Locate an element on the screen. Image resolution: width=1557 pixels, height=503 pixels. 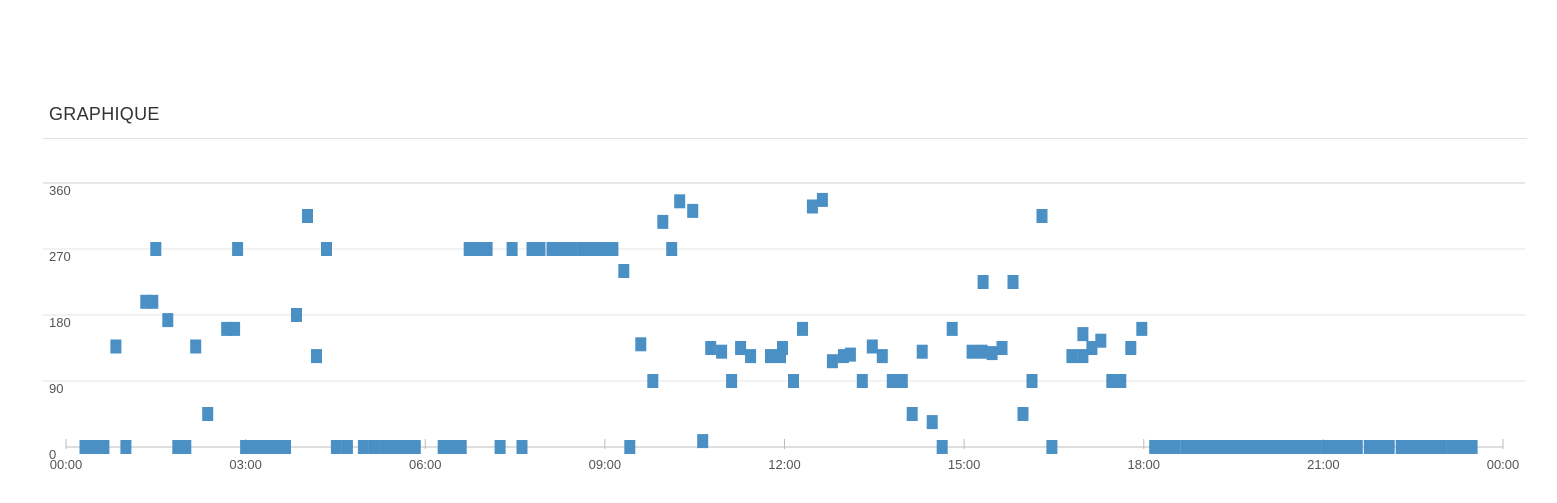
y-tick-label: 0 is located at coordinates (52, 454).